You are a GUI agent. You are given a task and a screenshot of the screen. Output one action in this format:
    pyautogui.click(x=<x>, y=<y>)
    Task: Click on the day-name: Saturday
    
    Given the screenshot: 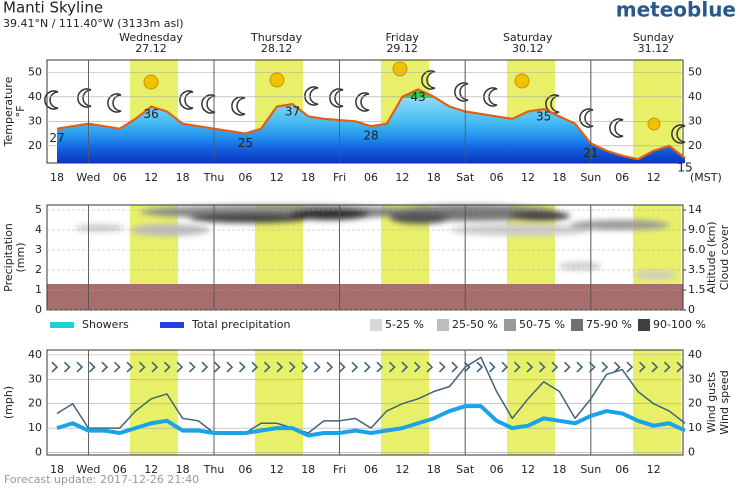 What is the action you would take?
    pyautogui.click(x=528, y=37)
    